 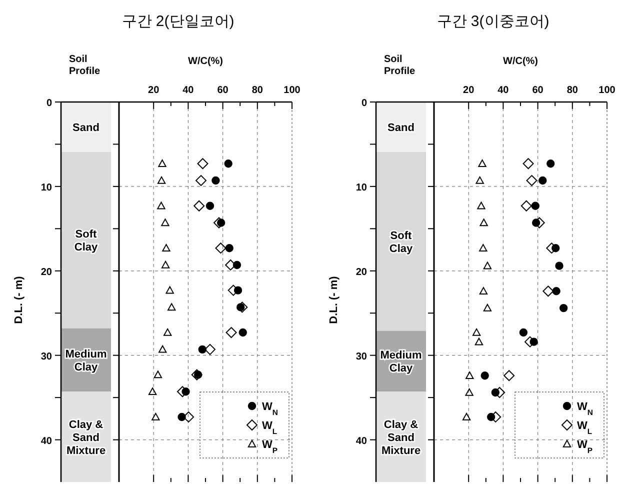 What do you see at coordinates (178, 21) in the screenshot?
I see `chart-title: 구간 2(단일코어)` at bounding box center [178, 21].